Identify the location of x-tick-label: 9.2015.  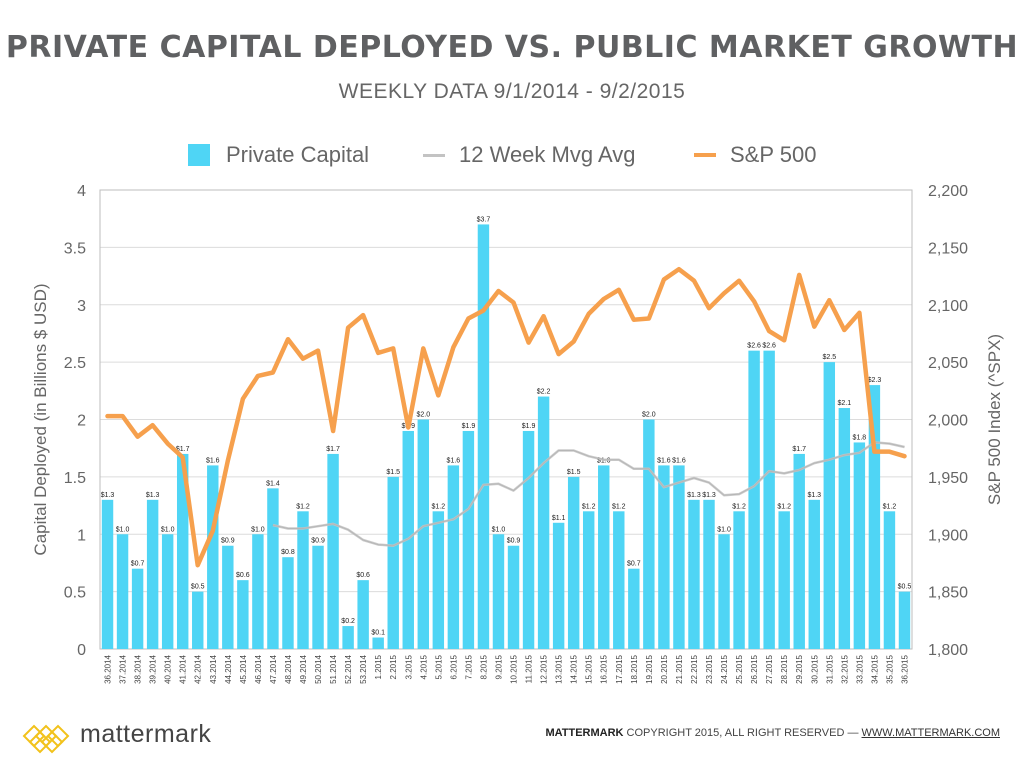
(499, 666).